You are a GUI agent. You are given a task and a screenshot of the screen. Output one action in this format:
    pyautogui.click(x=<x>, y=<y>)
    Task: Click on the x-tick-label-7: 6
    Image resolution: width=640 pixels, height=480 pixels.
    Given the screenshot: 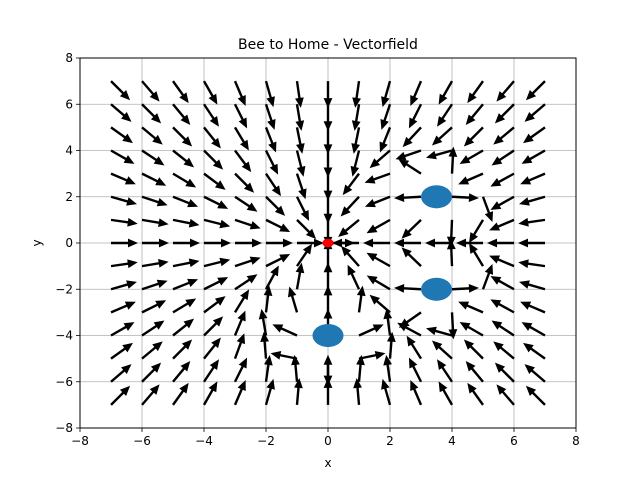 What is the action you would take?
    pyautogui.click(x=514, y=441)
    